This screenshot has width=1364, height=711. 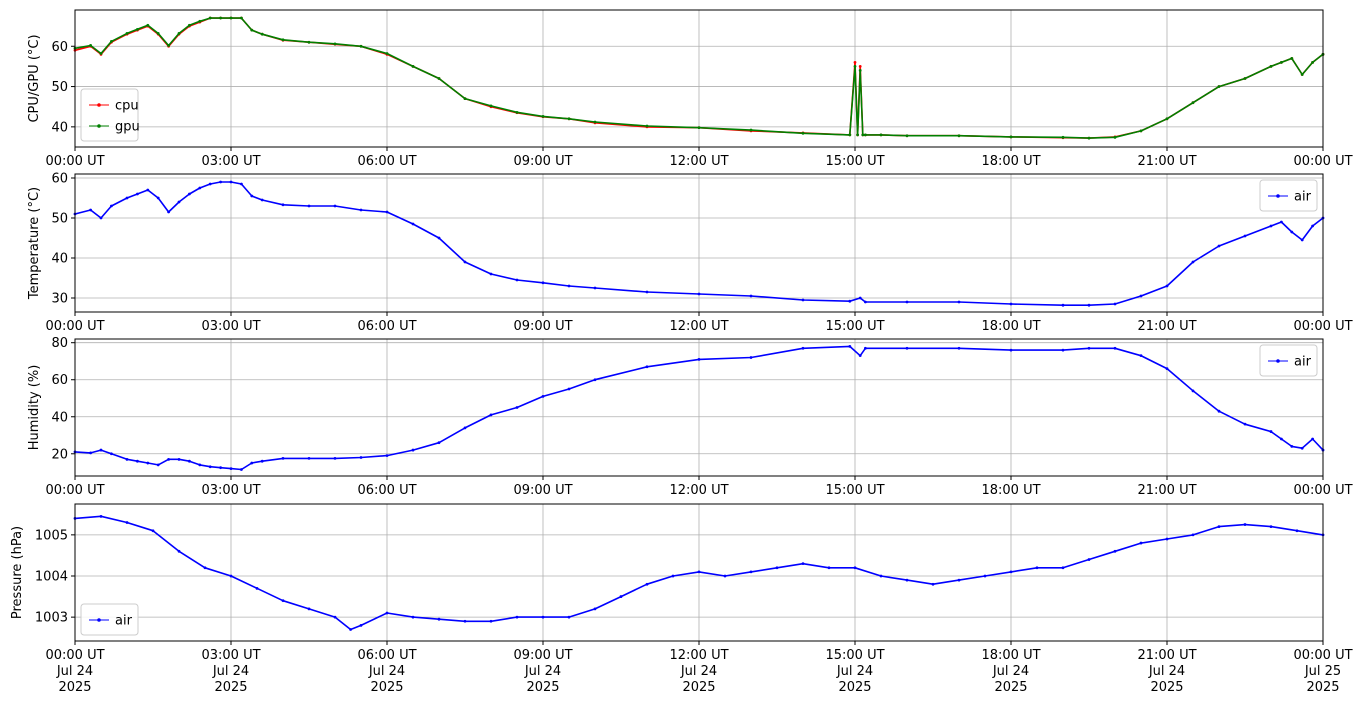 I want to click on series-line-air, so click(x=699, y=573).